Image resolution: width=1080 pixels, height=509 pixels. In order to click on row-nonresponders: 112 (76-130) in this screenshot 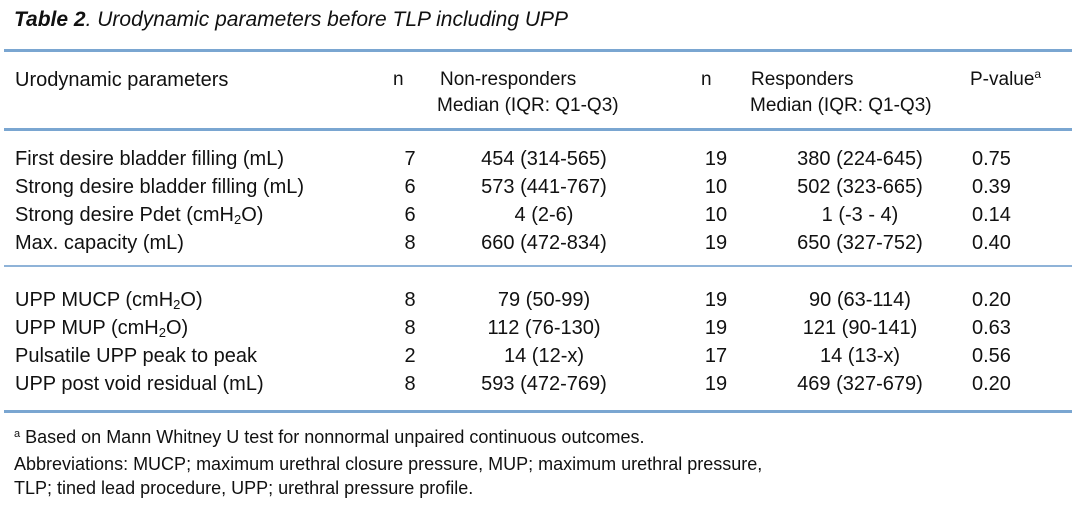, I will do `click(544, 328)`.